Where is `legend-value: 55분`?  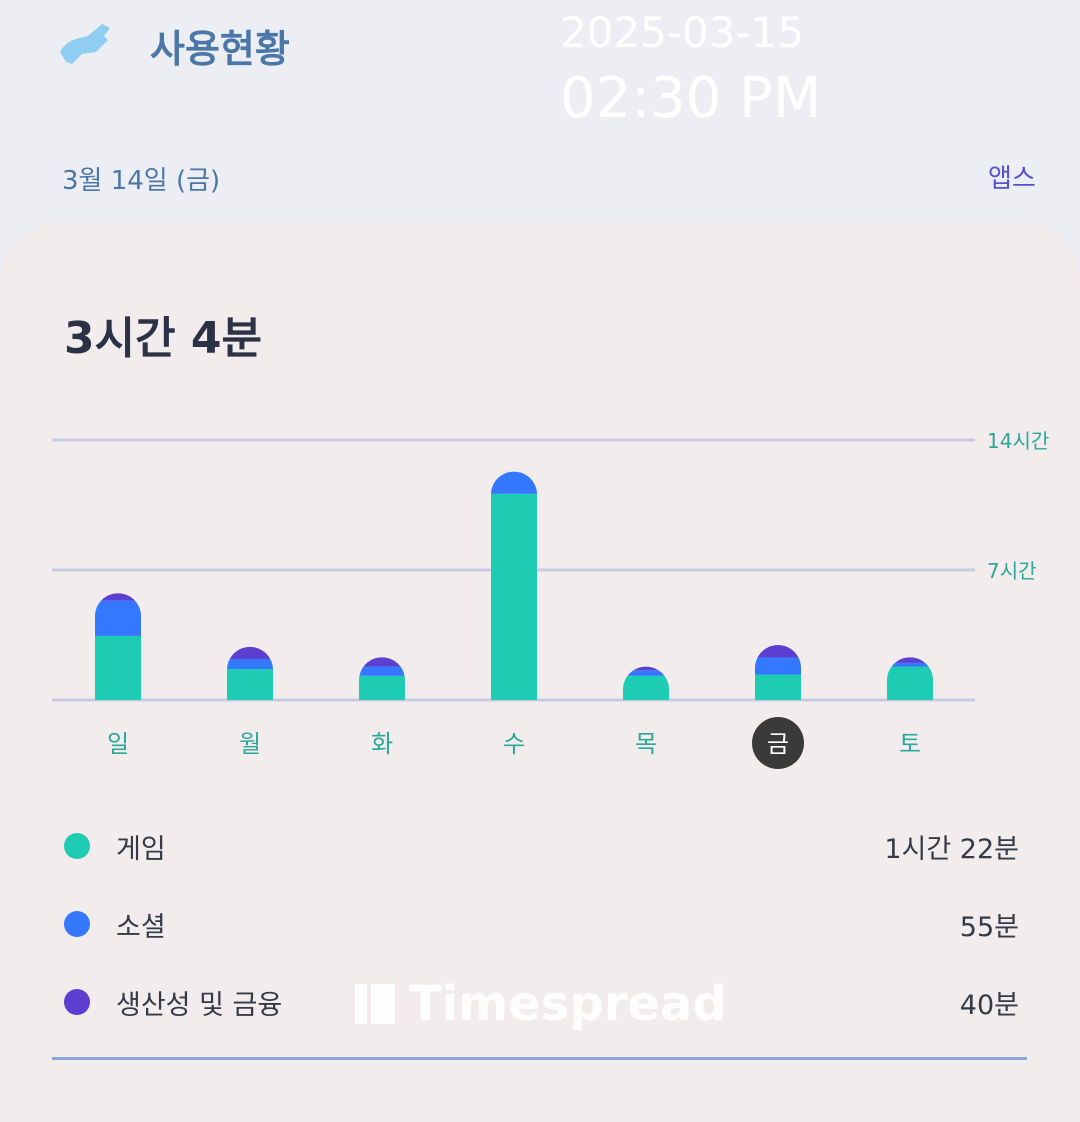
legend-value: 55분 is located at coordinates (989, 927).